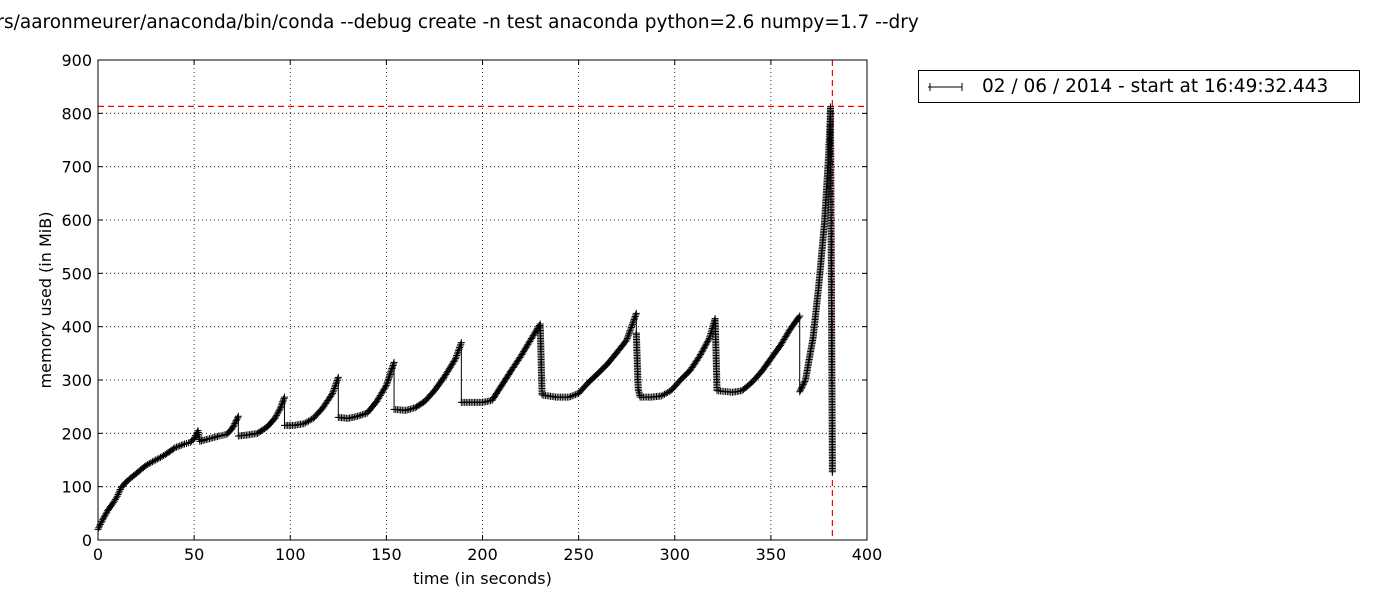 The image size is (1400, 600). What do you see at coordinates (771, 554) in the screenshot?
I see `x-tick-label: 350` at bounding box center [771, 554].